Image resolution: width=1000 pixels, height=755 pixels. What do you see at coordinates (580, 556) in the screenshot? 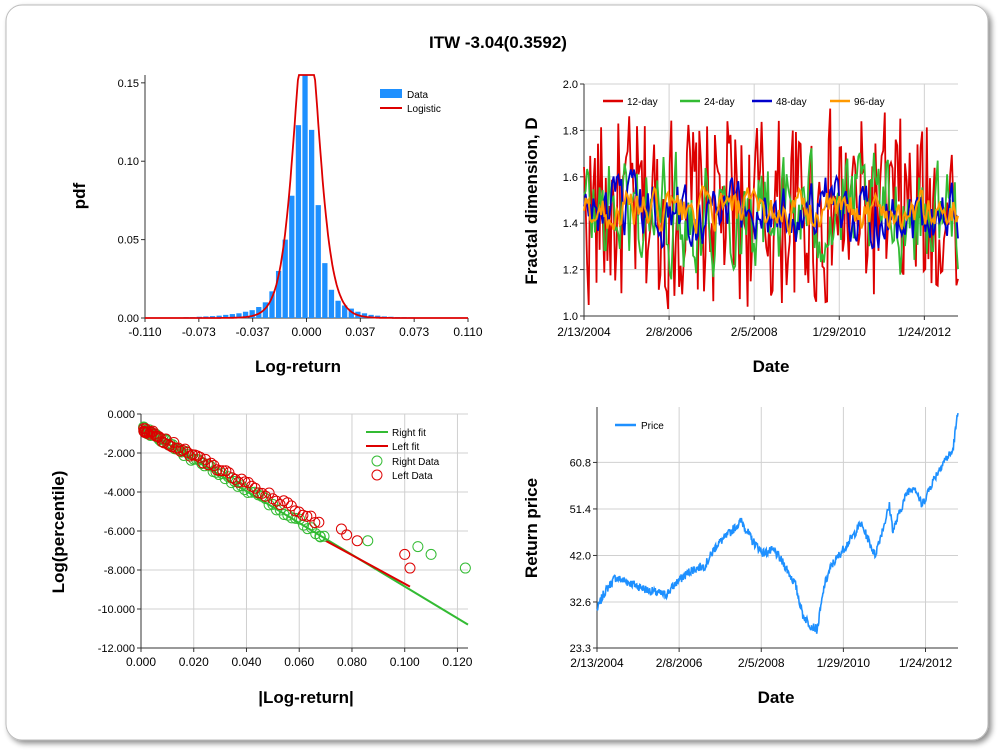
I see `y-tick-label: 42.0` at bounding box center [580, 556].